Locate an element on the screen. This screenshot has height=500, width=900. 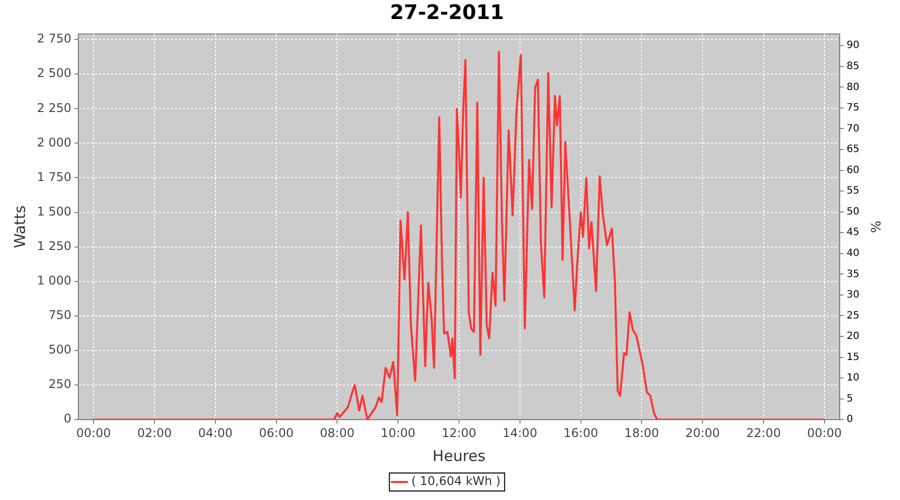
x-tick-label: 12:00 is located at coordinates (459, 433).